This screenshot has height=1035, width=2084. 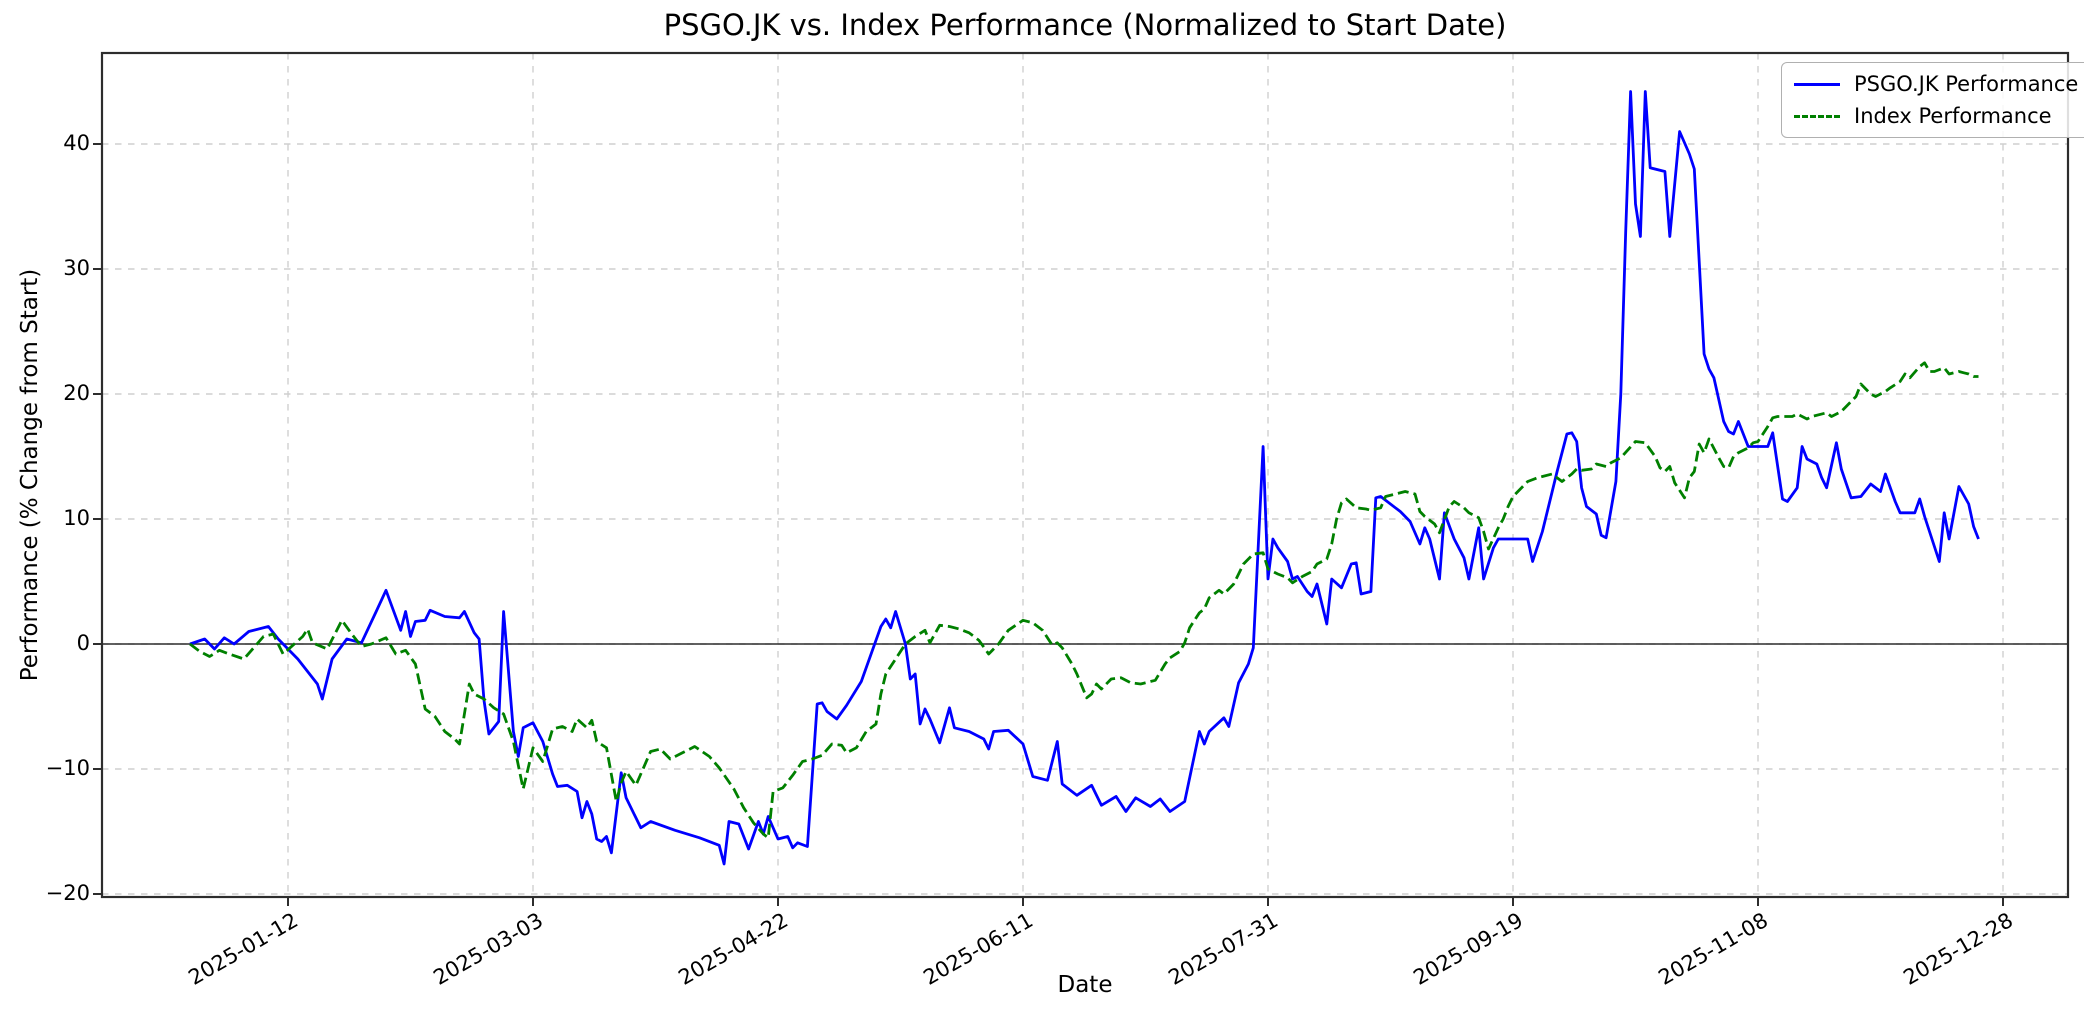 What do you see at coordinates (30, 475) in the screenshot?
I see `y-axis-label: Performance (% Change from Start)` at bounding box center [30, 475].